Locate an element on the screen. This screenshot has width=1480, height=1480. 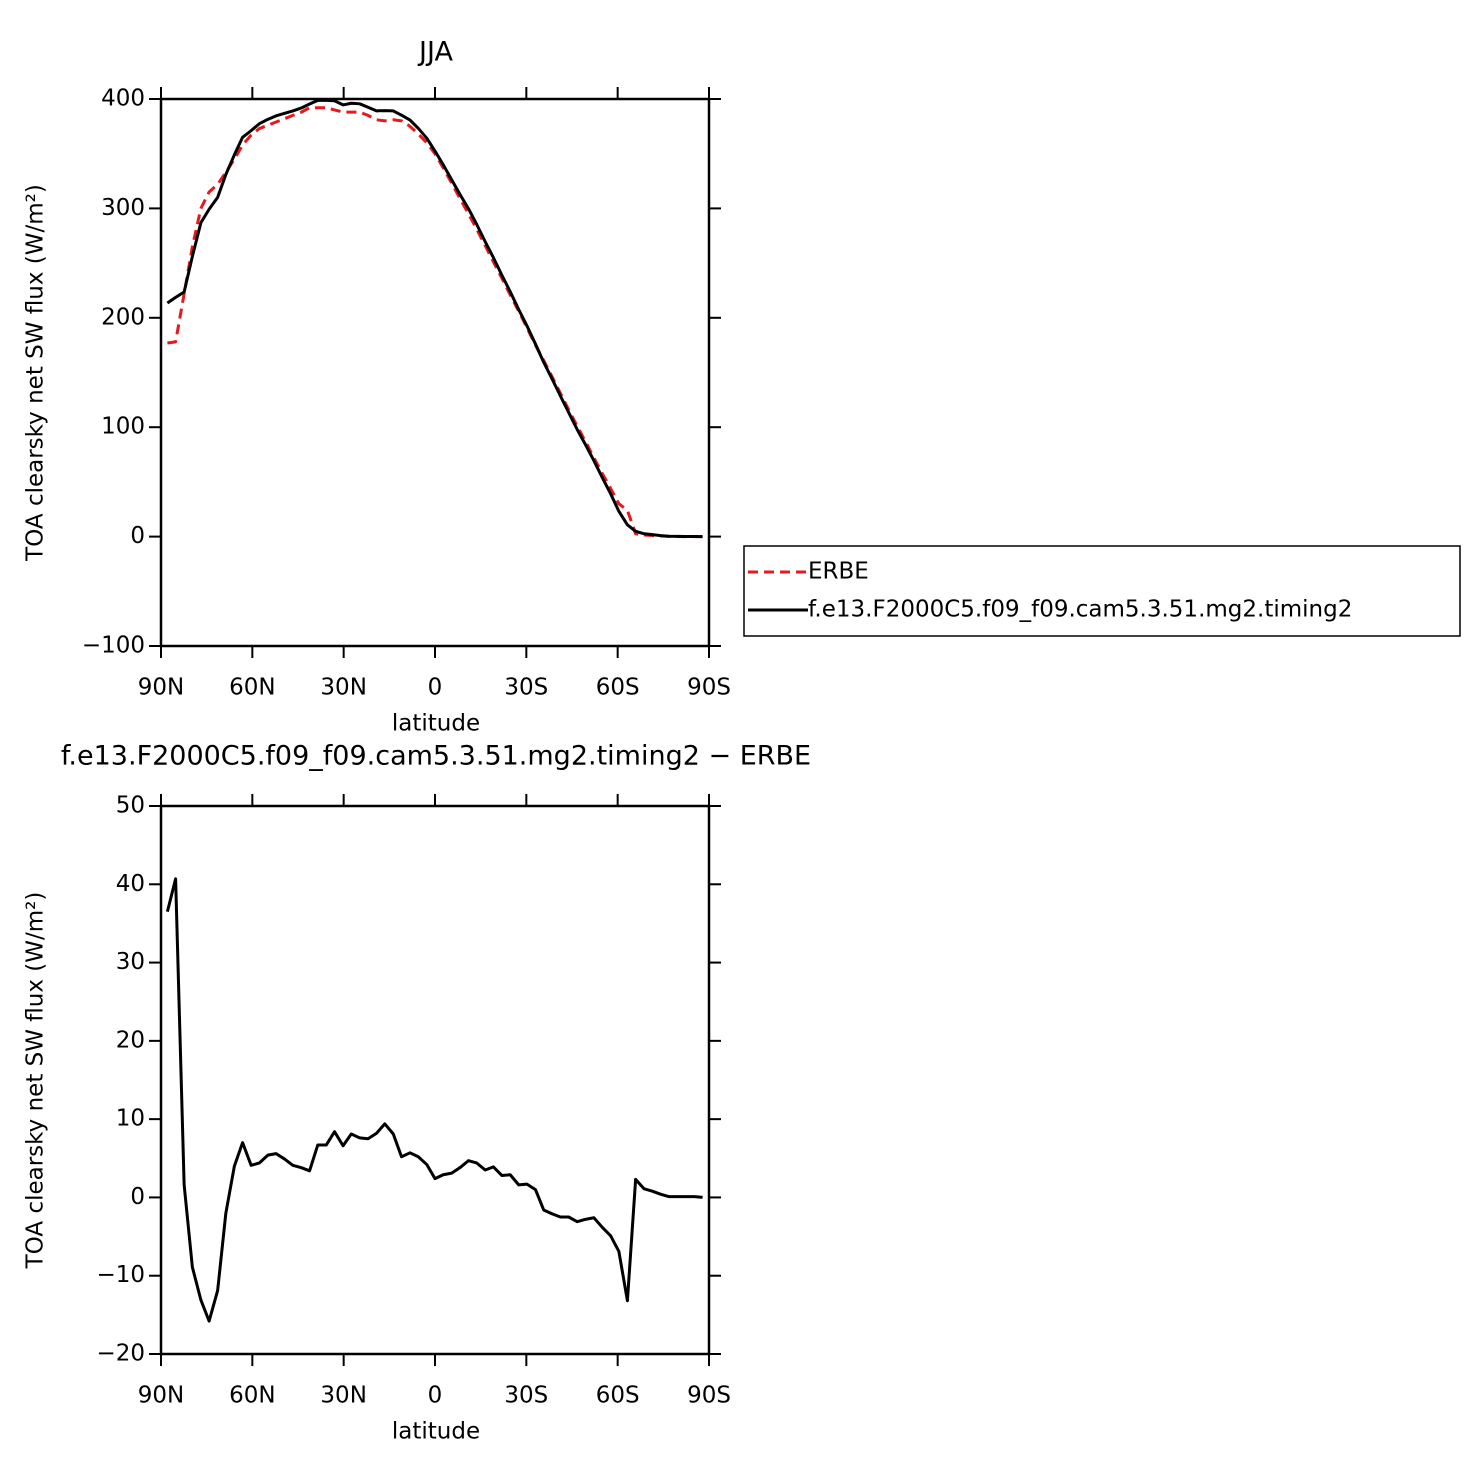
y-tick-label: 100 is located at coordinates (123, 427).